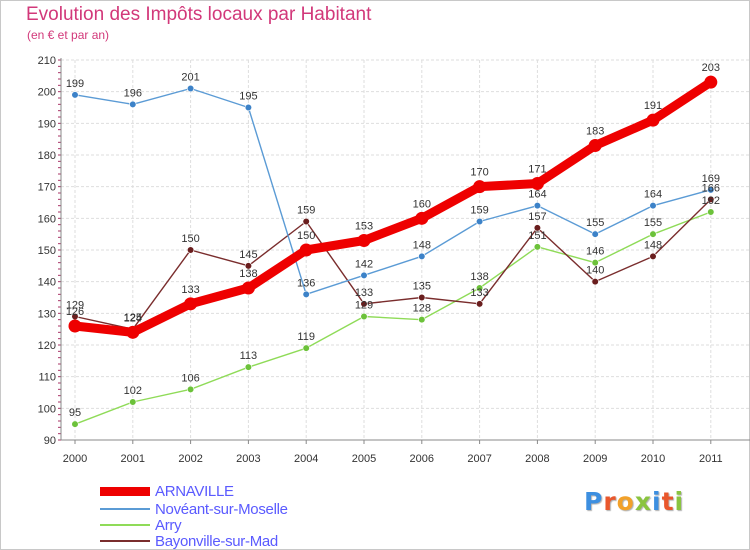  I want to click on data-label-noveant-sur-moselle: 159, so click(479, 211).